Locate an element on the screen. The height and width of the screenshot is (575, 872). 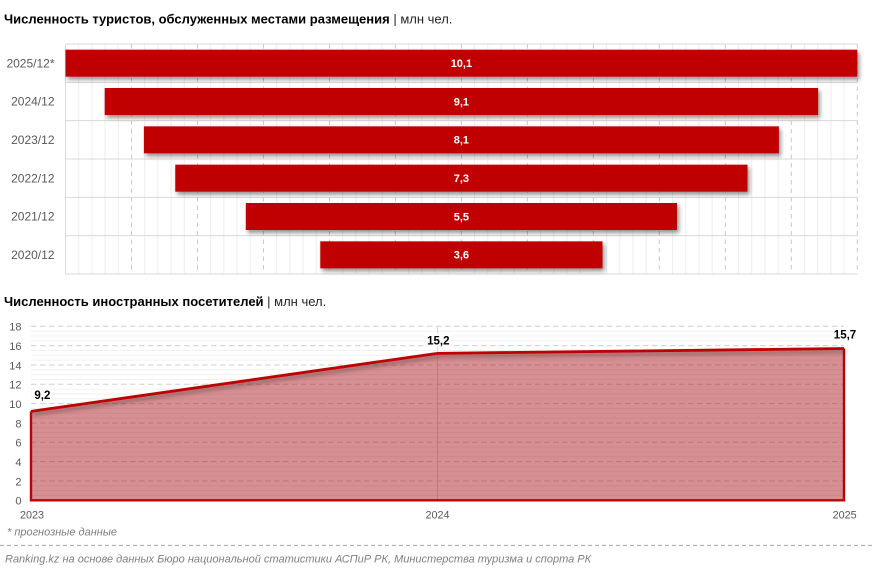
svg-text: 4 is located at coordinates (18, 463).